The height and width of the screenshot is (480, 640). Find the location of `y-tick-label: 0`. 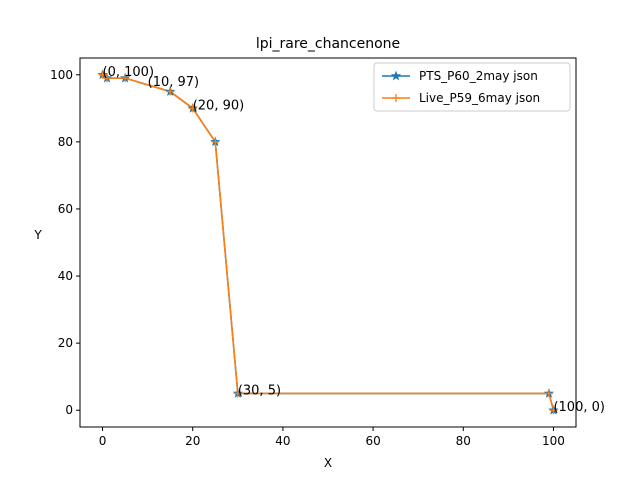

y-tick-label: 0 is located at coordinates (69, 410).